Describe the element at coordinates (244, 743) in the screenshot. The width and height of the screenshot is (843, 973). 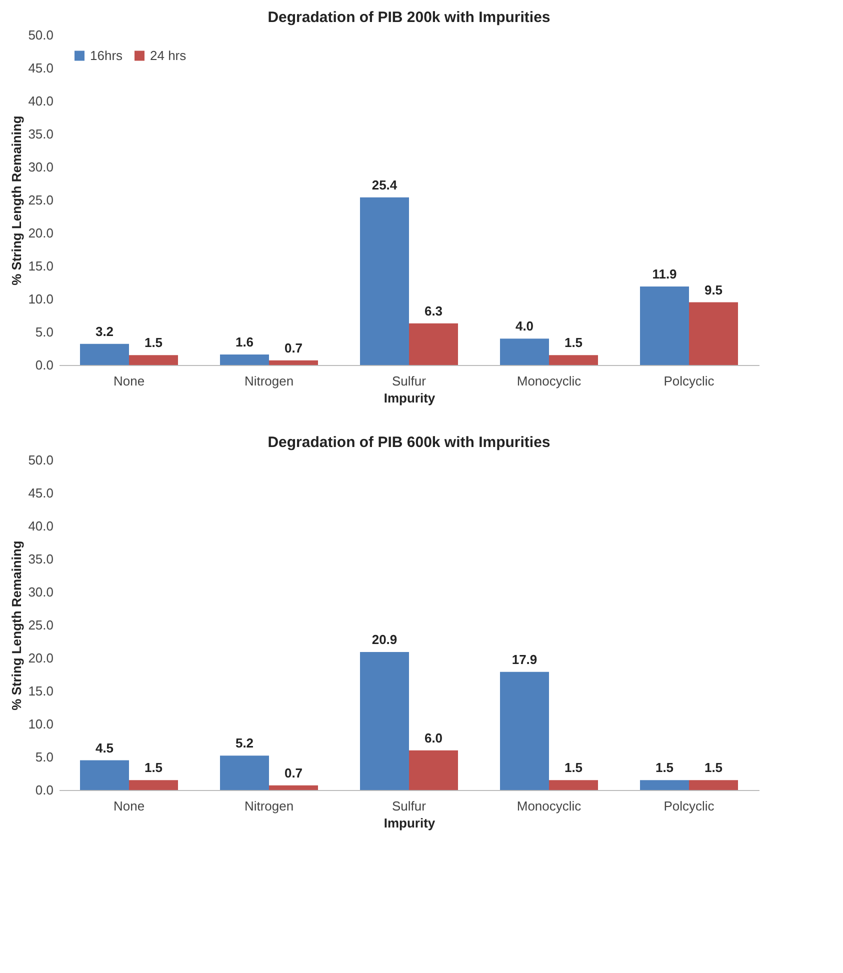
I see `data-label: 5.2` at that location.